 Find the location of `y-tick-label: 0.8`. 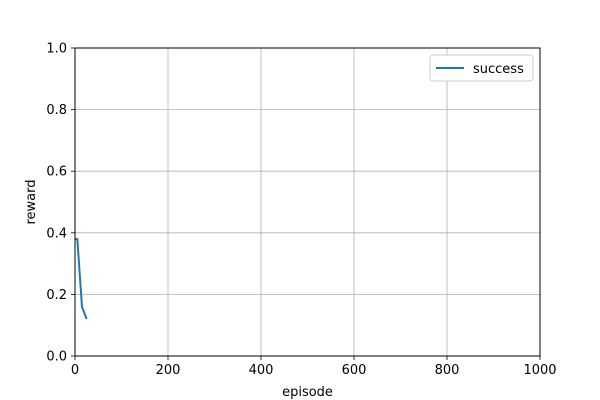

y-tick-label: 0.8 is located at coordinates (56, 110).